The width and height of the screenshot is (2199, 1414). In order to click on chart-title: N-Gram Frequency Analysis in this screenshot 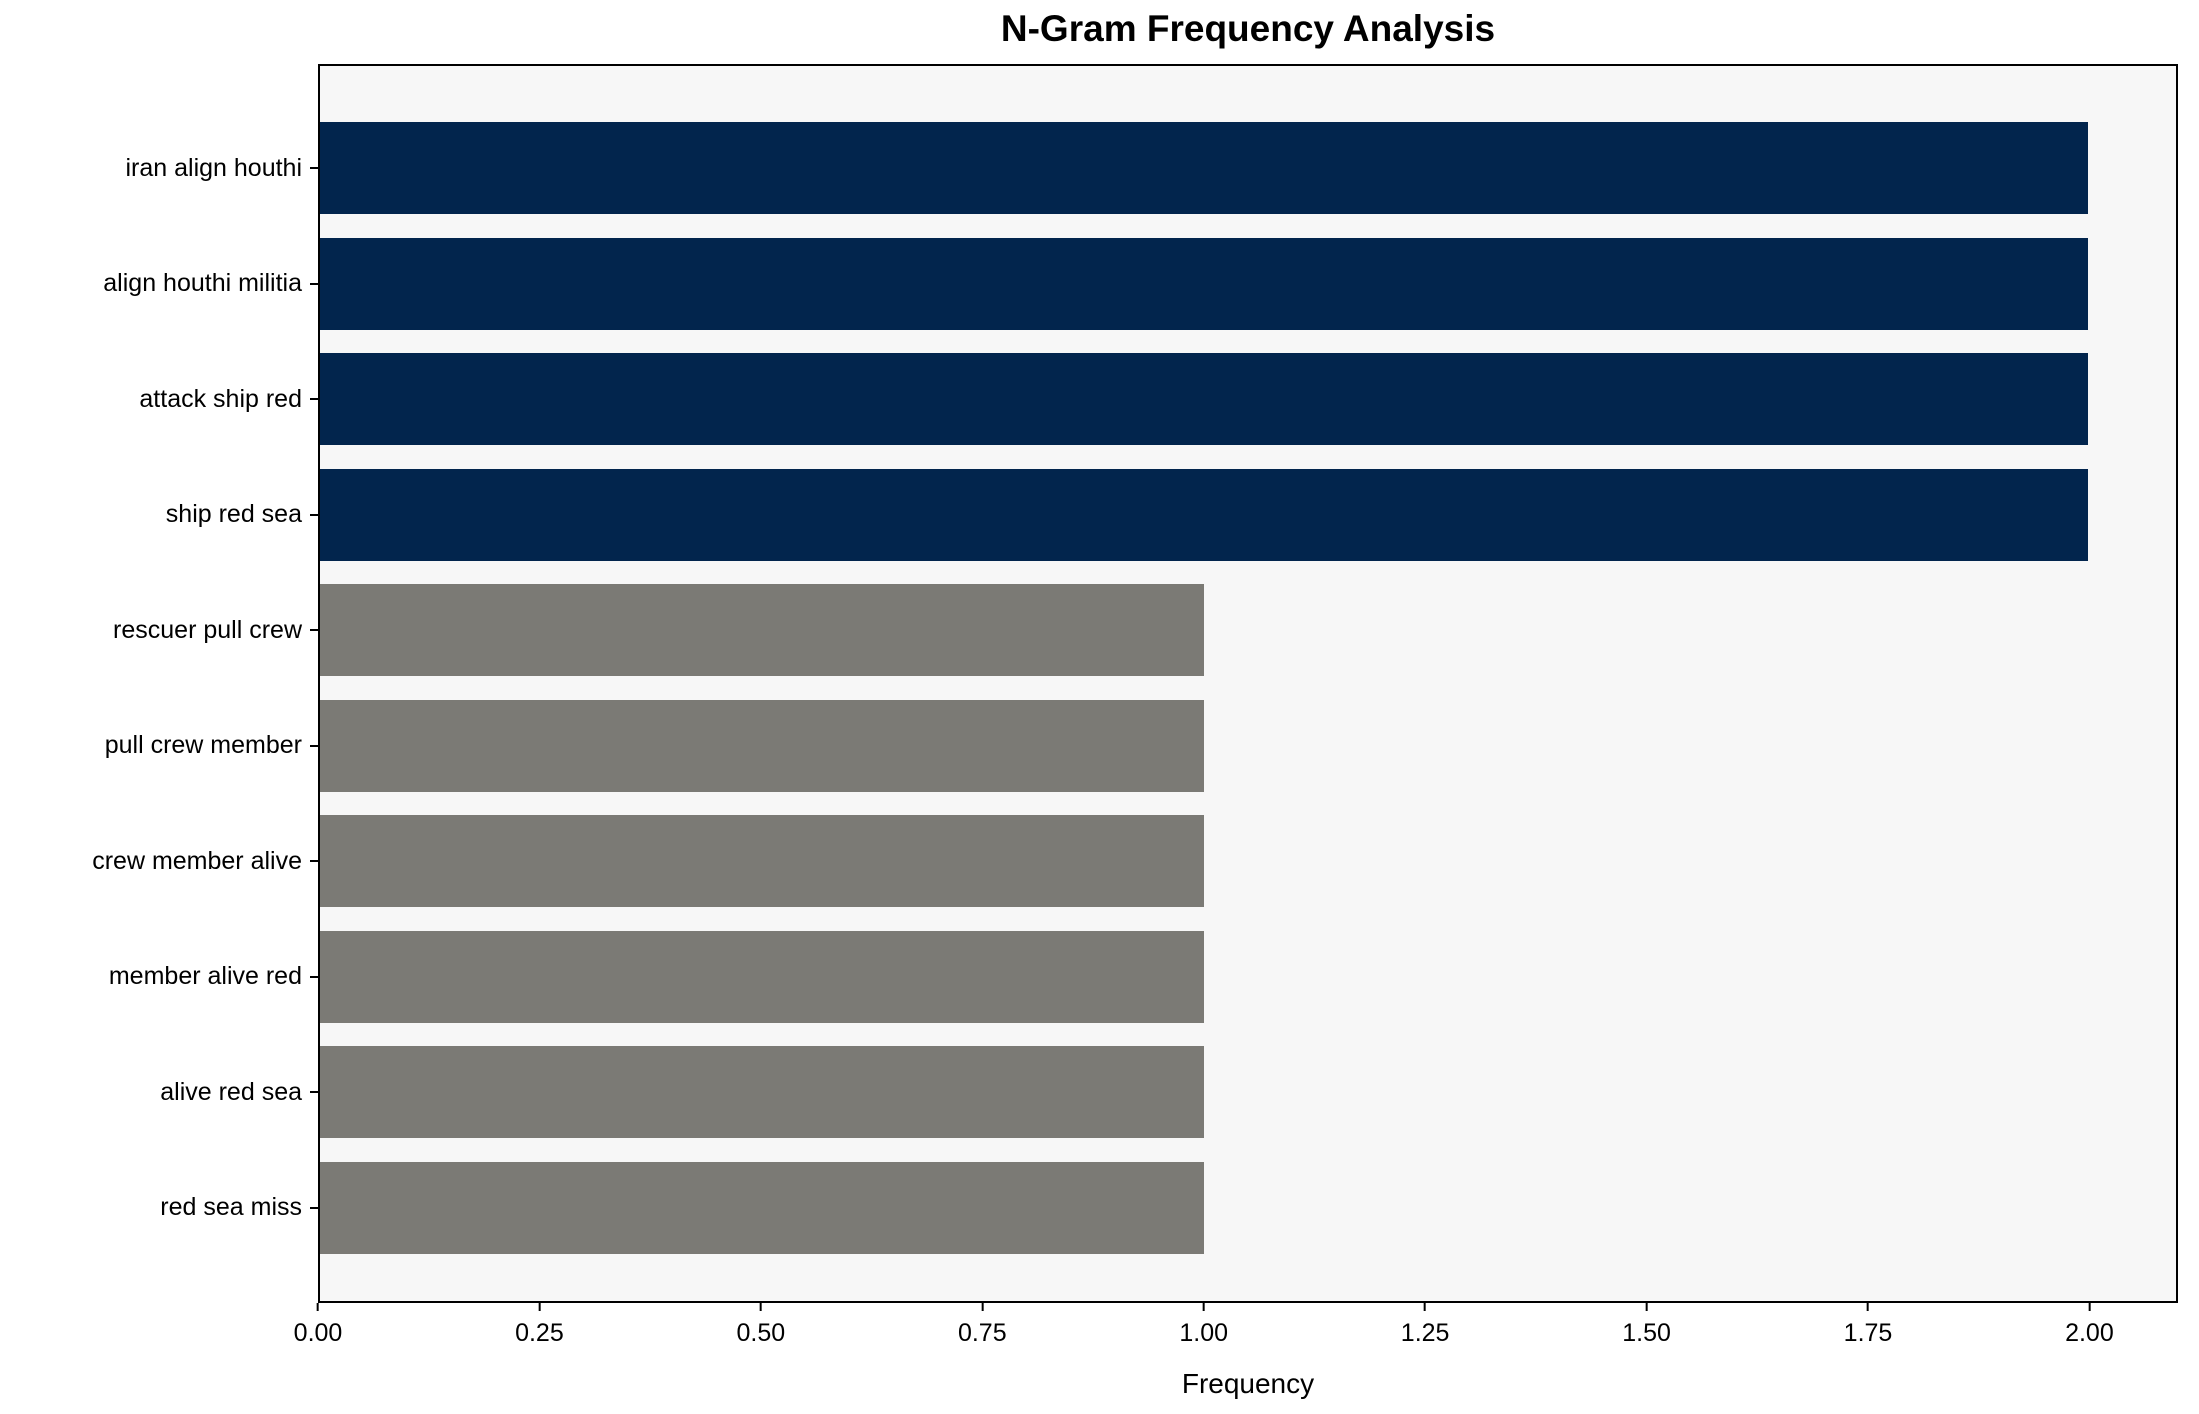, I will do `click(1248, 28)`.